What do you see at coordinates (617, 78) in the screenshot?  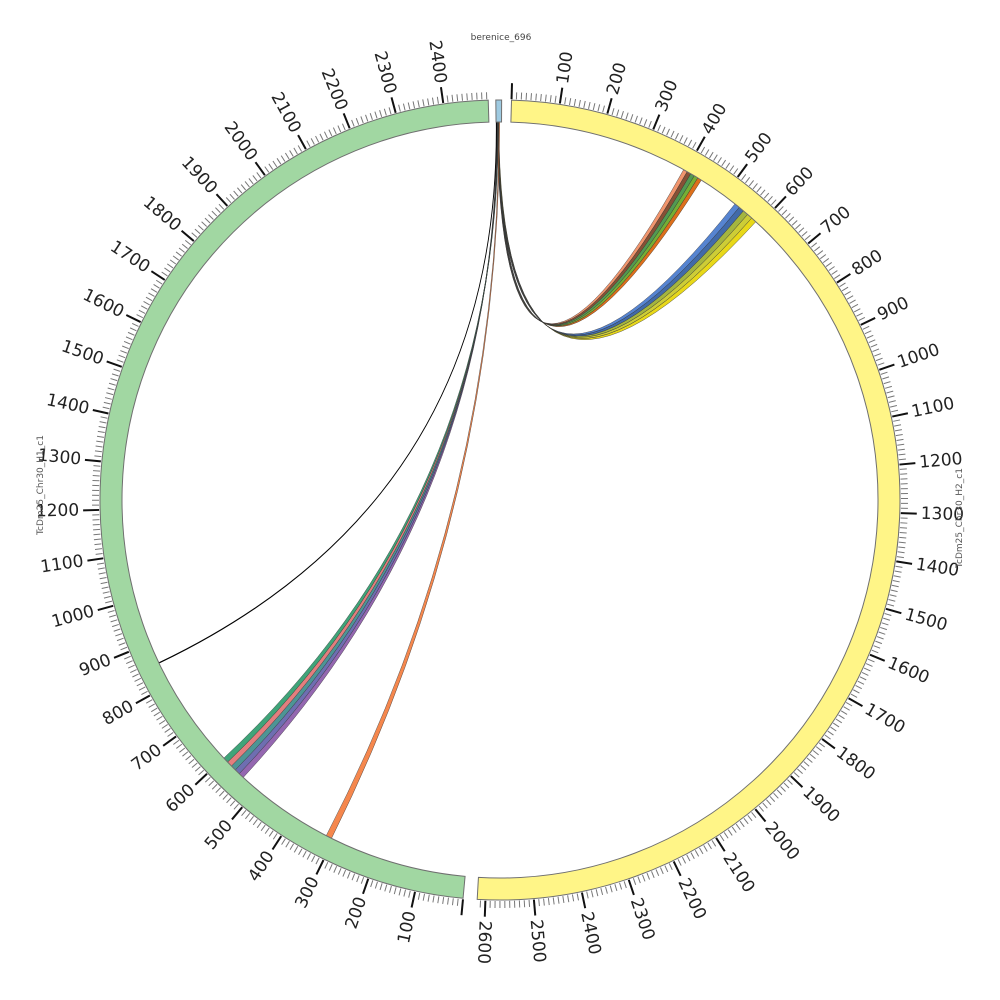 I see `tick-label: 200` at bounding box center [617, 78].